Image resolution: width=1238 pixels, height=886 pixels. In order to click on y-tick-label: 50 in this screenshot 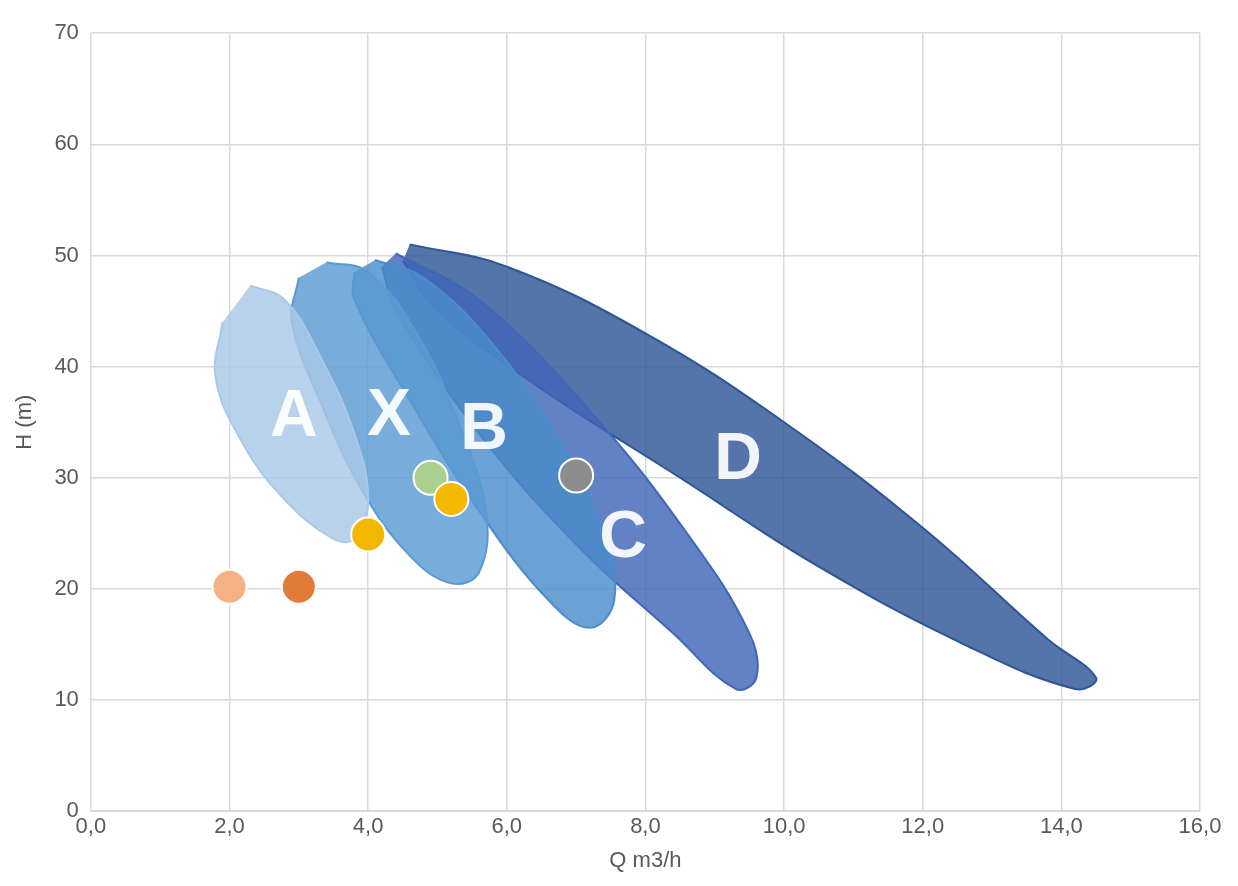, I will do `click(66, 254)`.